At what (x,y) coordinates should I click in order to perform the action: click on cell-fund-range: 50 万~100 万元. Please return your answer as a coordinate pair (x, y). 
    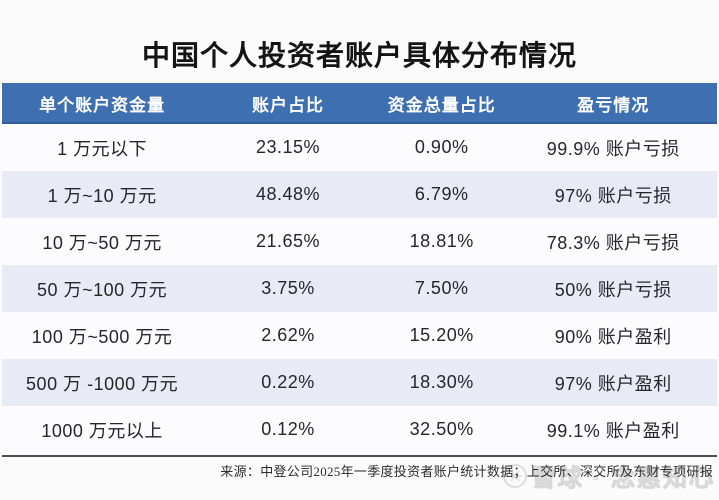
    Looking at the image, I should click on (102, 289).